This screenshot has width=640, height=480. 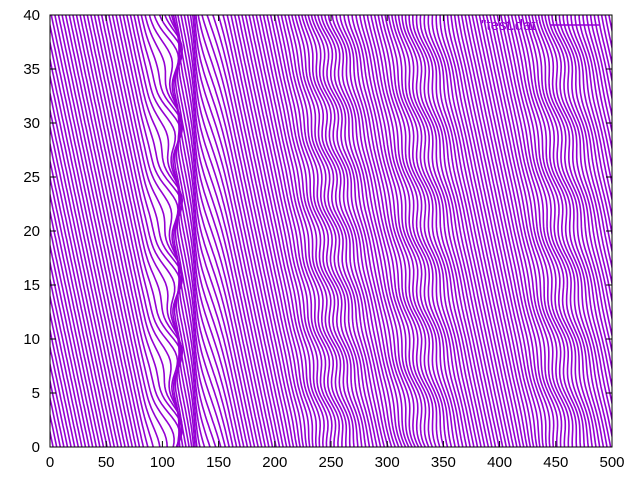 What do you see at coordinates (31, 15) in the screenshot?
I see `y-tick-label: 40` at bounding box center [31, 15].